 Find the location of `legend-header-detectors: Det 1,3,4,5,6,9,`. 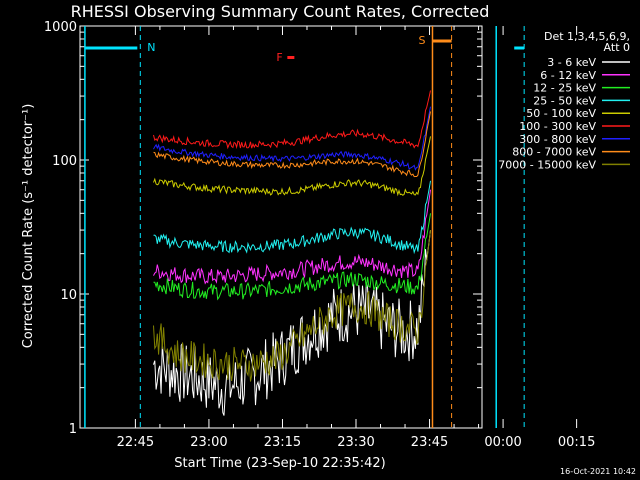

legend-header-detectors: Det 1,3,4,5,6,9, is located at coordinates (587, 36).